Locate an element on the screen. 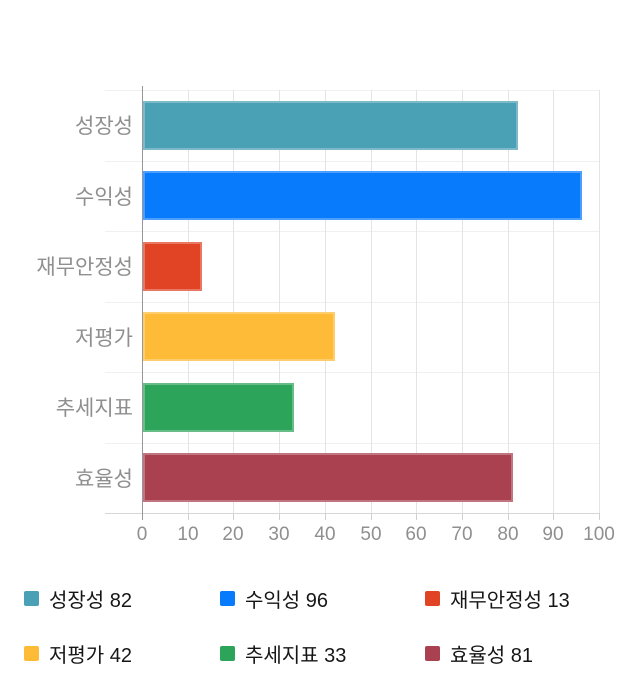 Image resolution: width=640 pixels, height=700 pixels. x-tick-label: 40 is located at coordinates (325, 534).